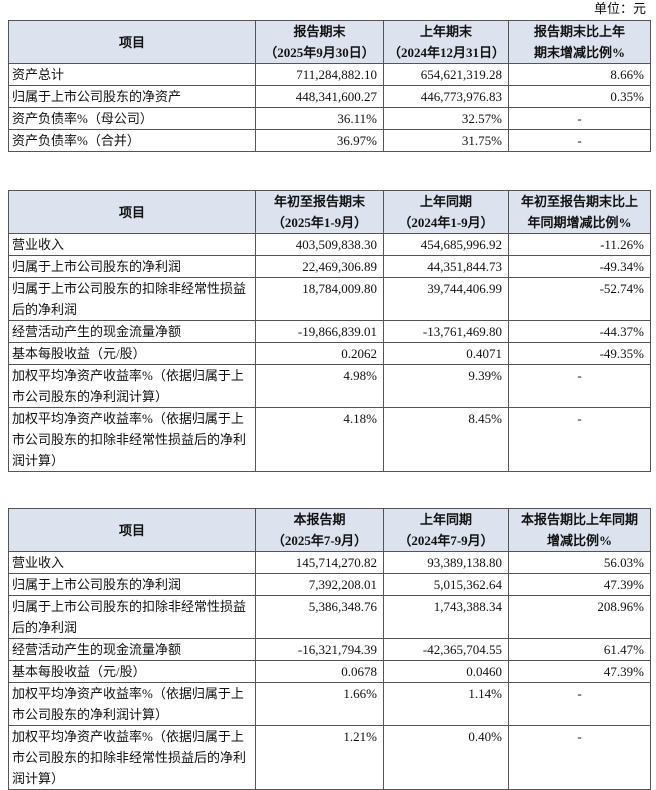  Describe the element at coordinates (132, 244) in the screenshot. I see `row-label: 营业收入` at that location.